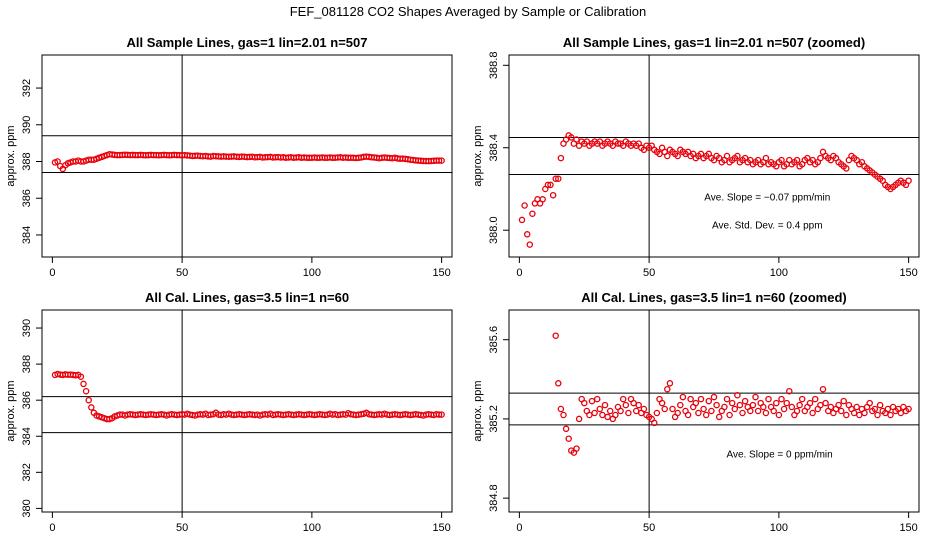 This screenshot has width=936, height=540. I want to click on y-tick-label: 386, so click(27, 400).